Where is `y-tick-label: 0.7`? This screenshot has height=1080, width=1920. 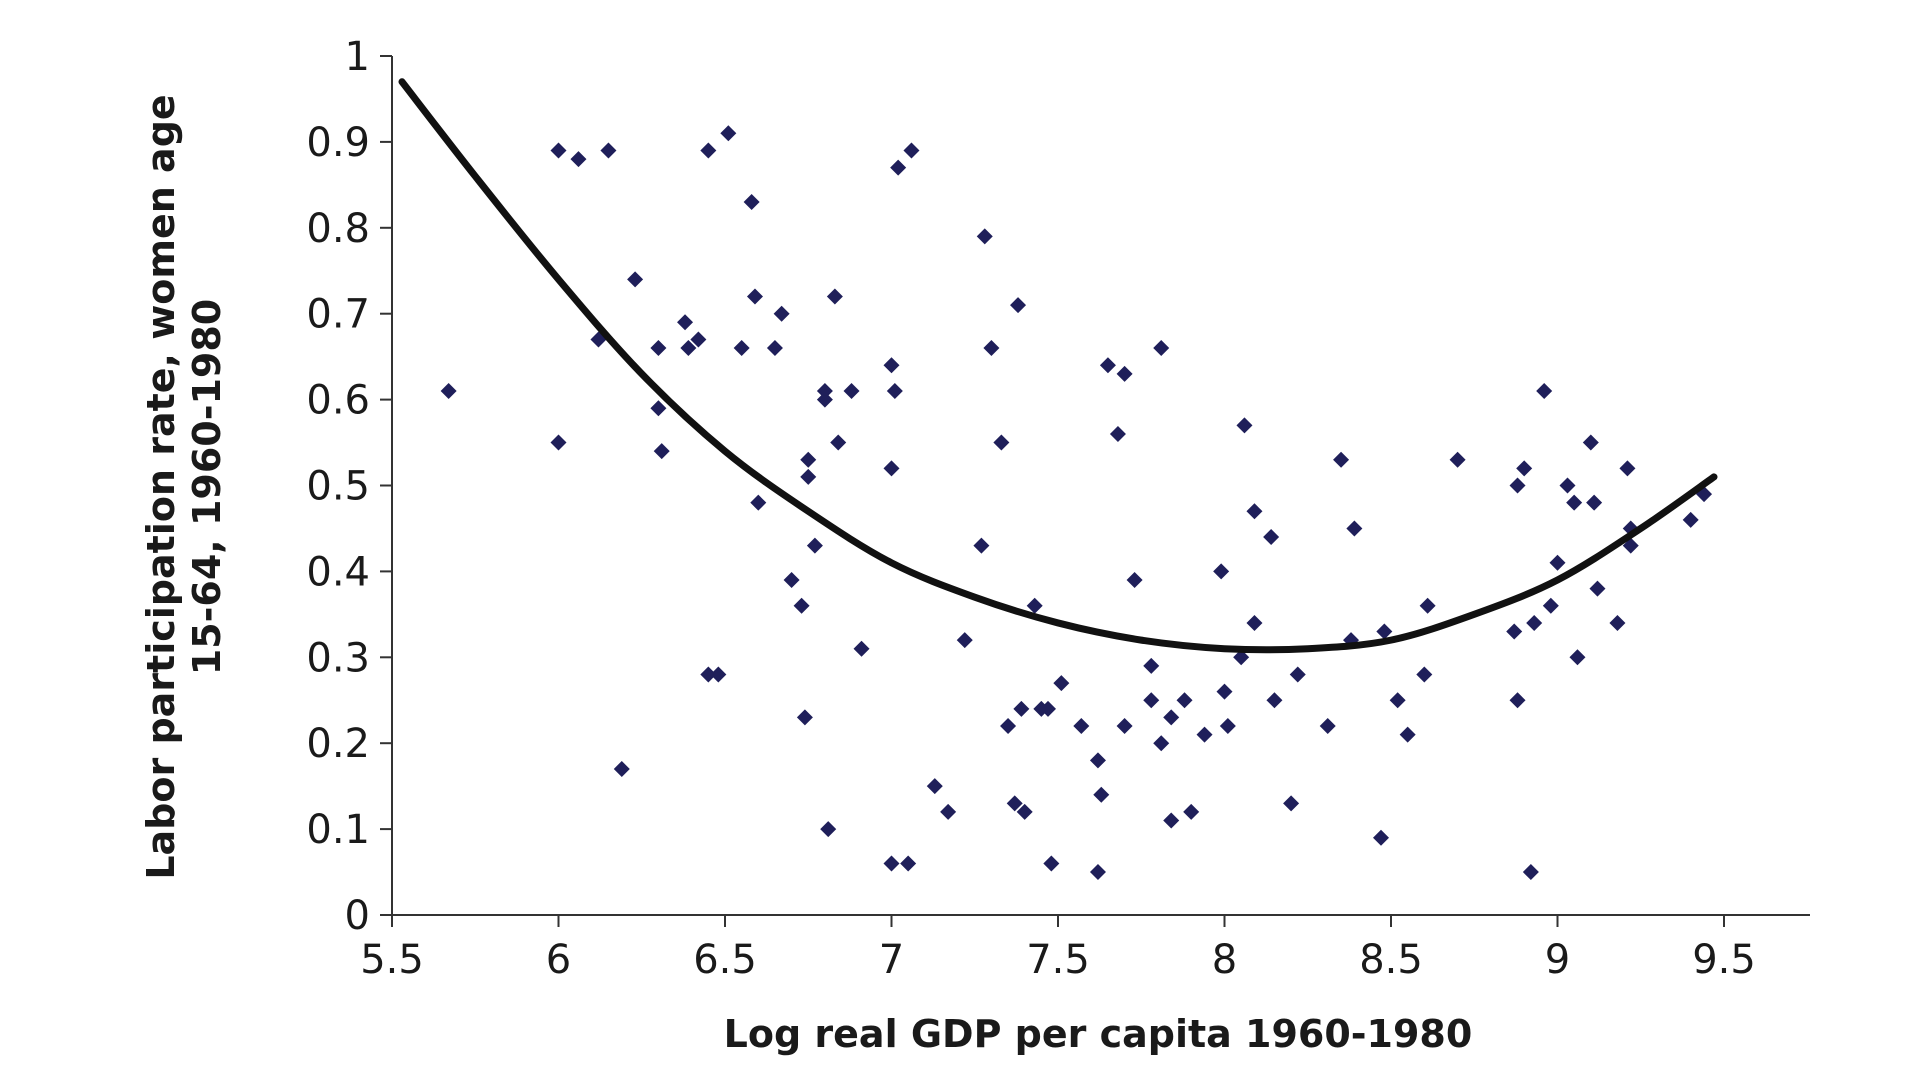
y-tick-label: 0.7 is located at coordinates (338, 315).